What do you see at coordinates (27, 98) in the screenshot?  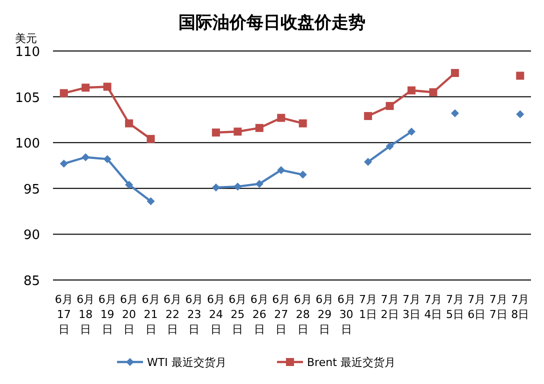 I see `y-tick-label: 105` at bounding box center [27, 98].